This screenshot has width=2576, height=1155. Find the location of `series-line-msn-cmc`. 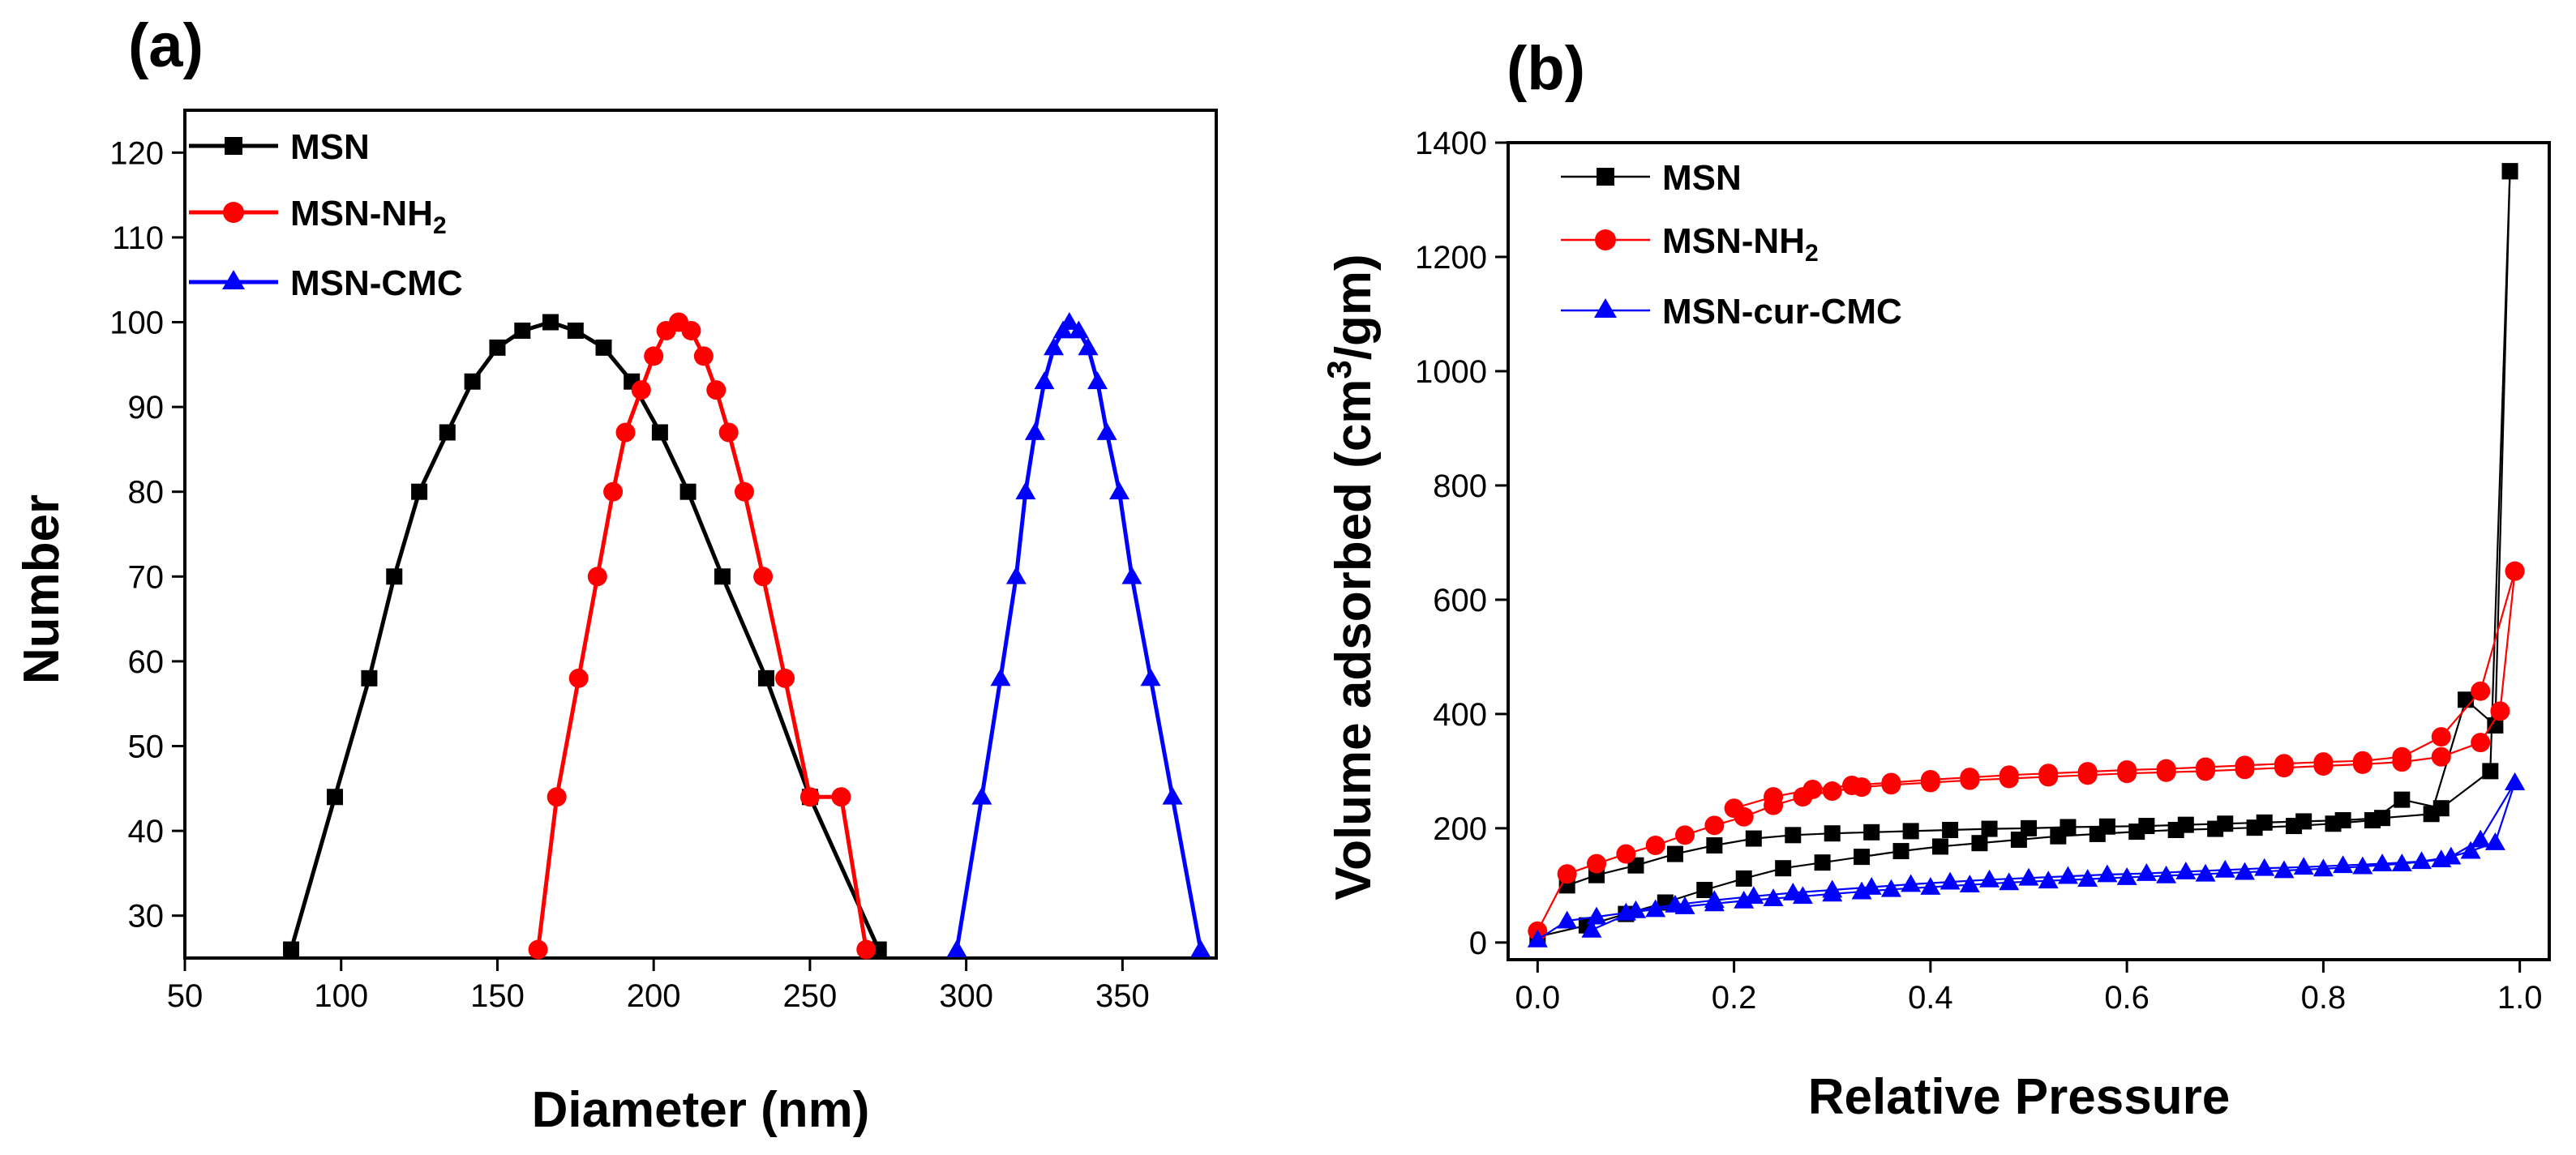

series-line-msn-cmc is located at coordinates (1078, 635).